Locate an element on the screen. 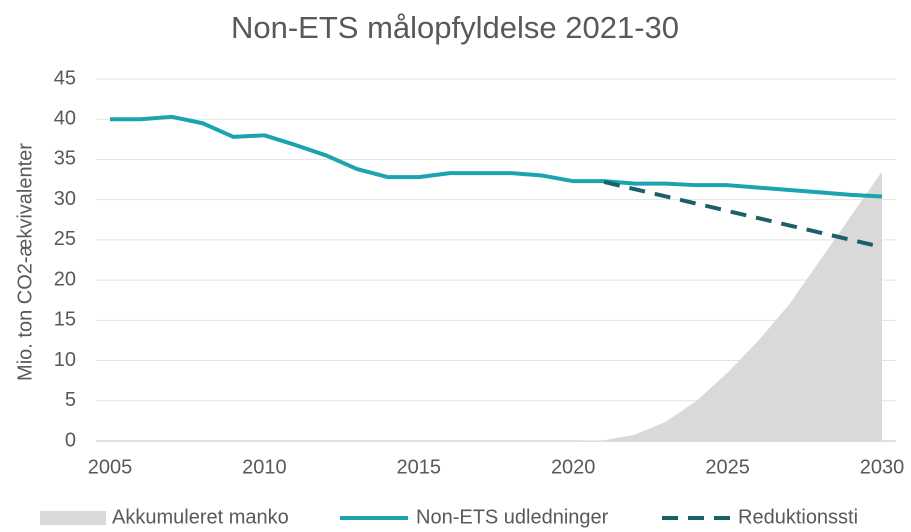  legend-label: Reduktionssti is located at coordinates (798, 517).